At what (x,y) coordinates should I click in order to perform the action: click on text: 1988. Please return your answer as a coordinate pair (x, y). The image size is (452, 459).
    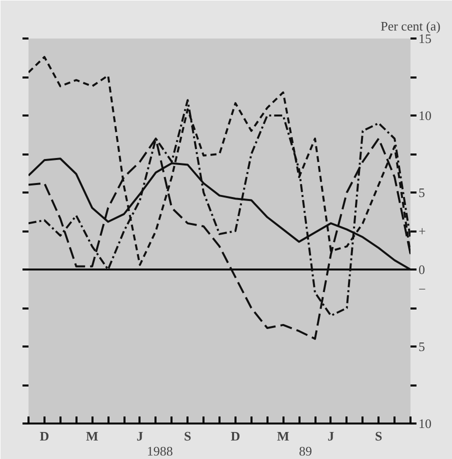
    Looking at the image, I should click on (159, 451).